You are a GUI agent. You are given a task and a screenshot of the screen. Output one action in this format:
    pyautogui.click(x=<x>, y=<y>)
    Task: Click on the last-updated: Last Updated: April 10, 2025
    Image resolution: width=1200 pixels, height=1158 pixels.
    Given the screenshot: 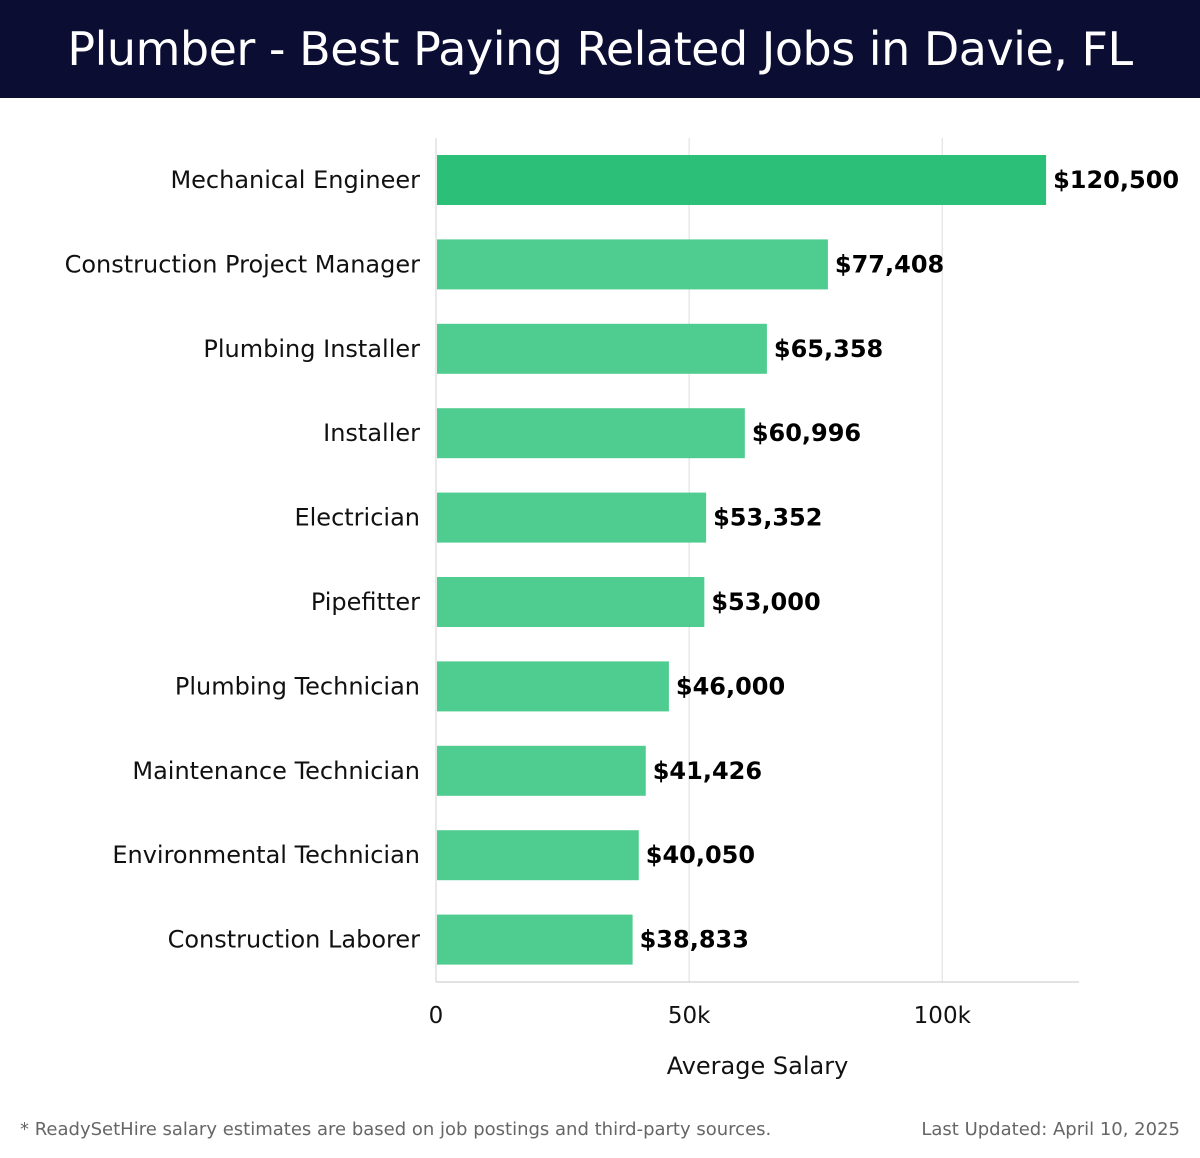 What is the action you would take?
    pyautogui.click(x=1050, y=1129)
    